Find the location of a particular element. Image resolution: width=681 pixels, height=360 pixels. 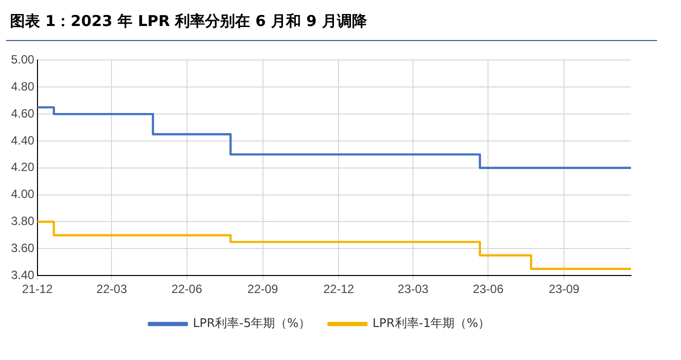

x-tick-label: 23-03 is located at coordinates (413, 289).